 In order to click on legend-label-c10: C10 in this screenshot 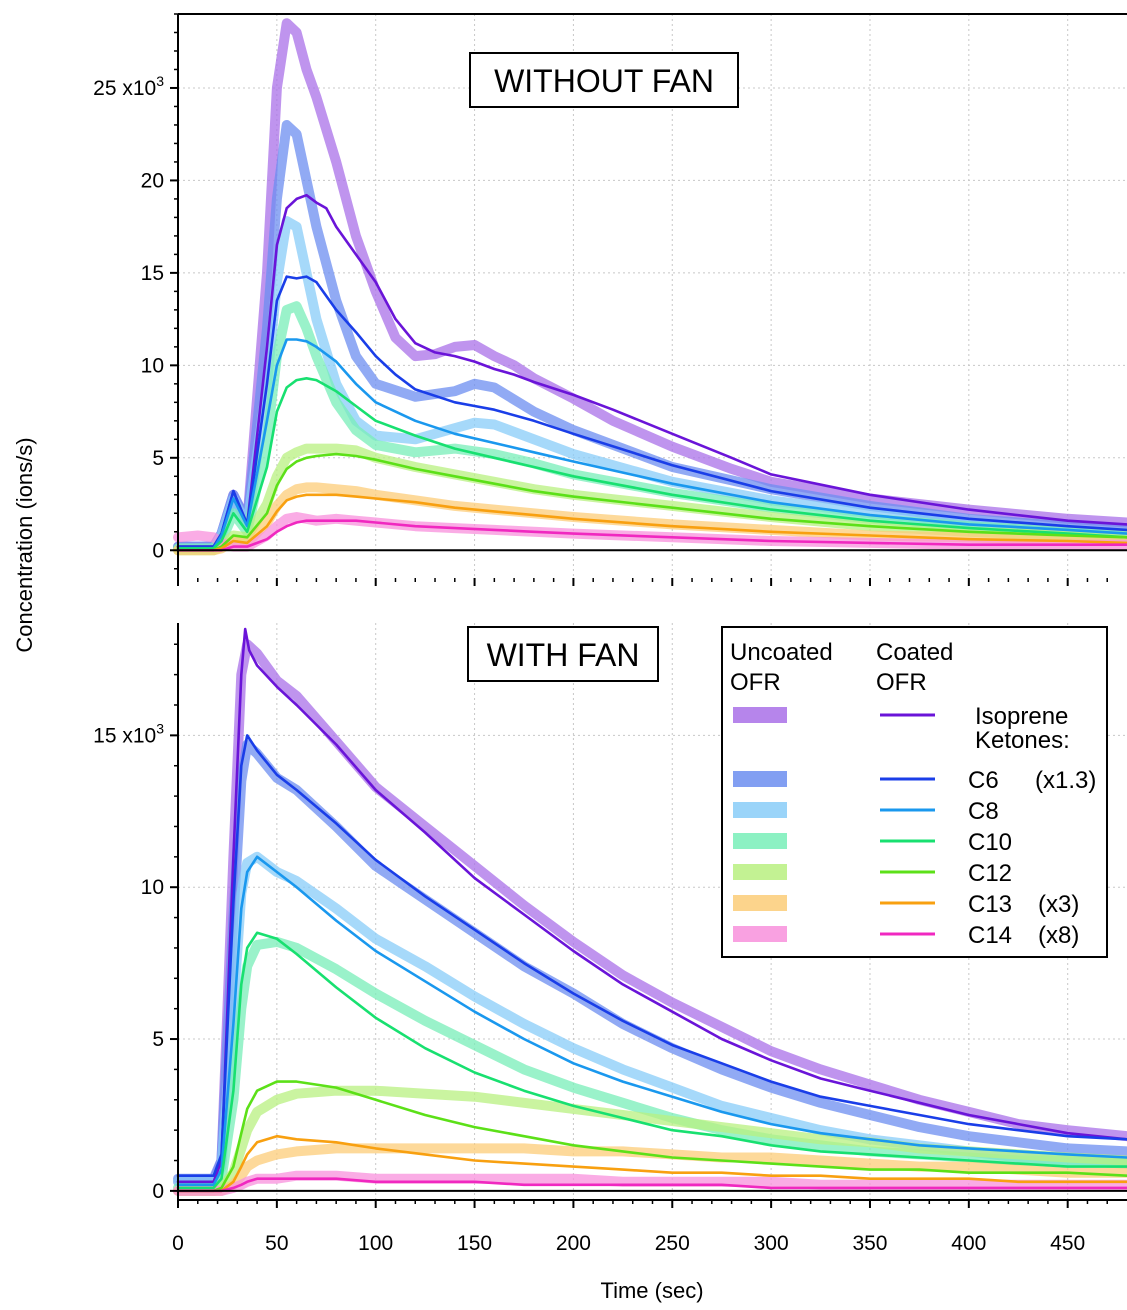, I will do `click(990, 842)`.